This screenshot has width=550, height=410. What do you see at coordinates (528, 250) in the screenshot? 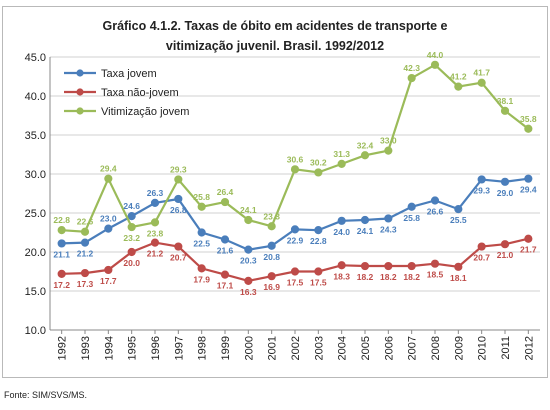
I see `data-label: 21.7` at bounding box center [528, 250].